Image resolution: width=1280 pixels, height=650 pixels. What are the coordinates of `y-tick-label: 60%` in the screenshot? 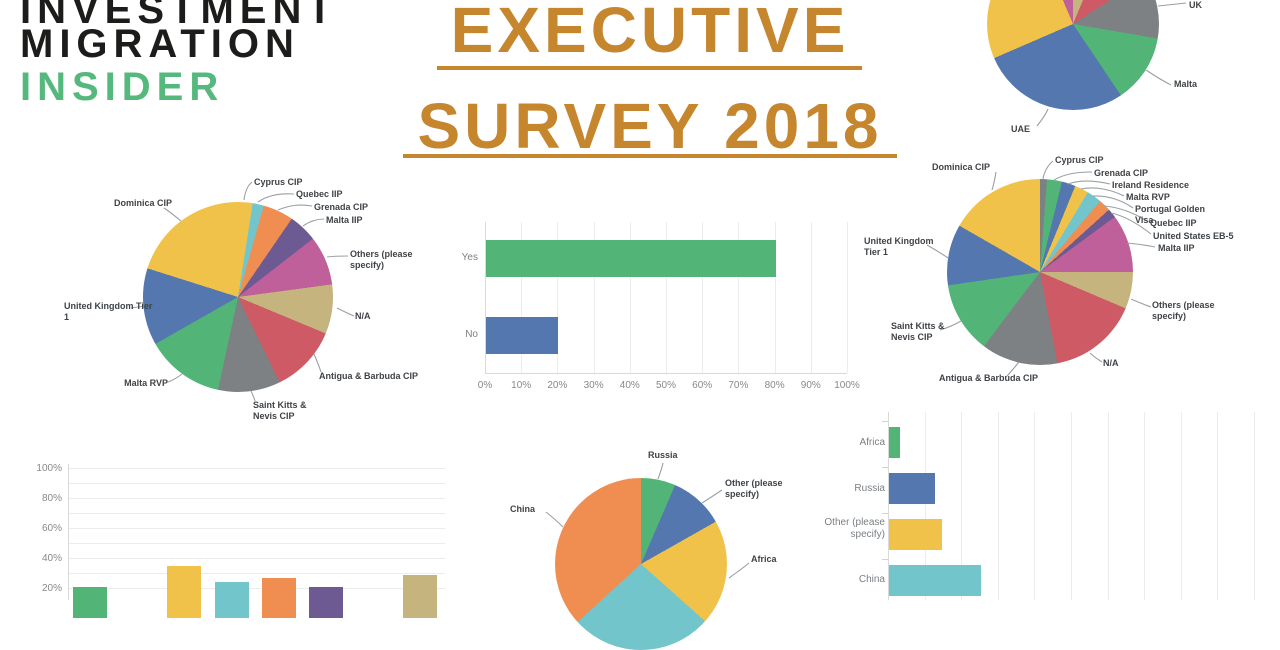 It's located at (51, 528).